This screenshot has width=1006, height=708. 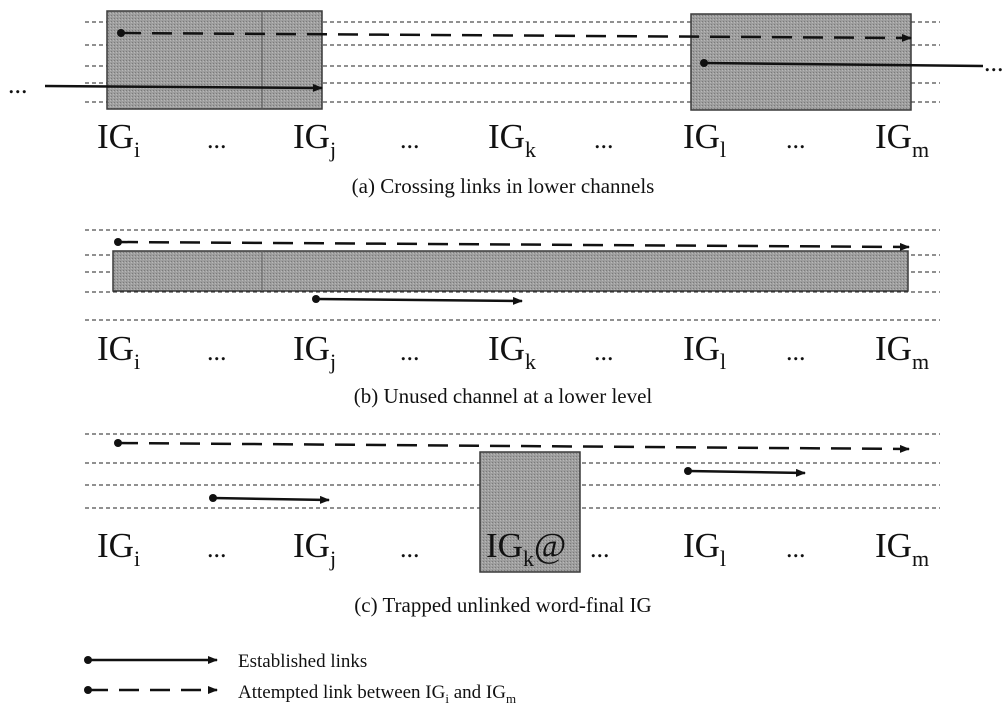 I want to click on panel-b-established-link-arrow, so click(x=419, y=300).